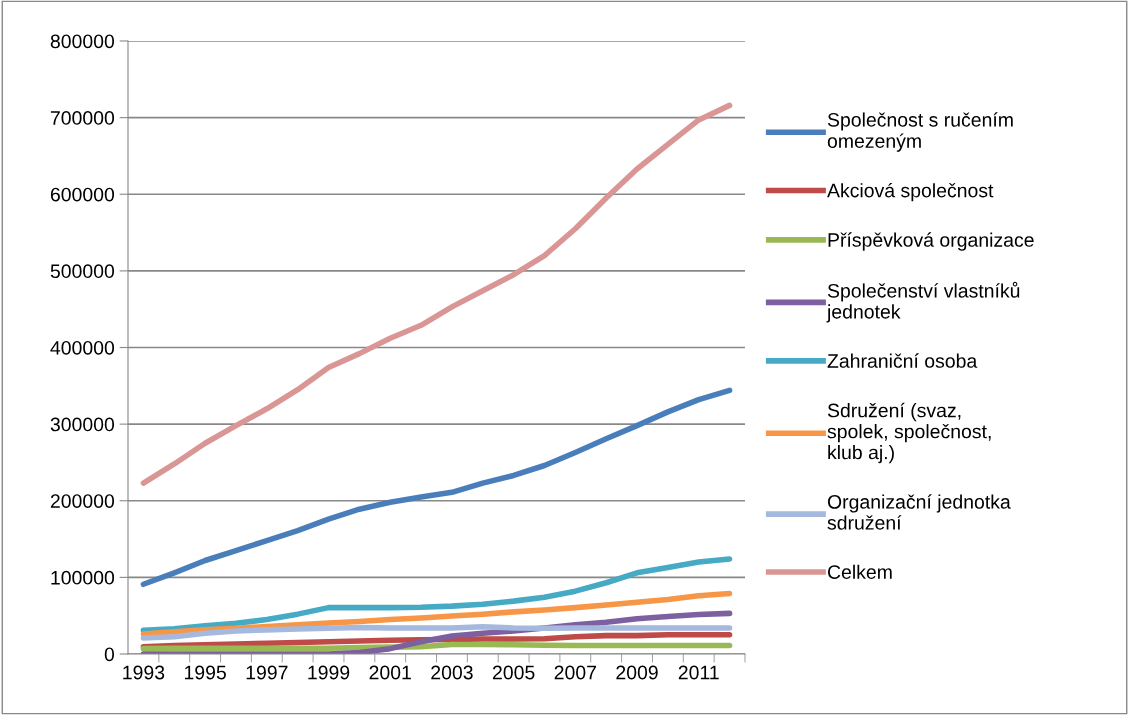 Image resolution: width=1129 pixels, height=715 pixels. Describe the element at coordinates (513, 672) in the screenshot. I see `x-tick-label: 2005` at that location.